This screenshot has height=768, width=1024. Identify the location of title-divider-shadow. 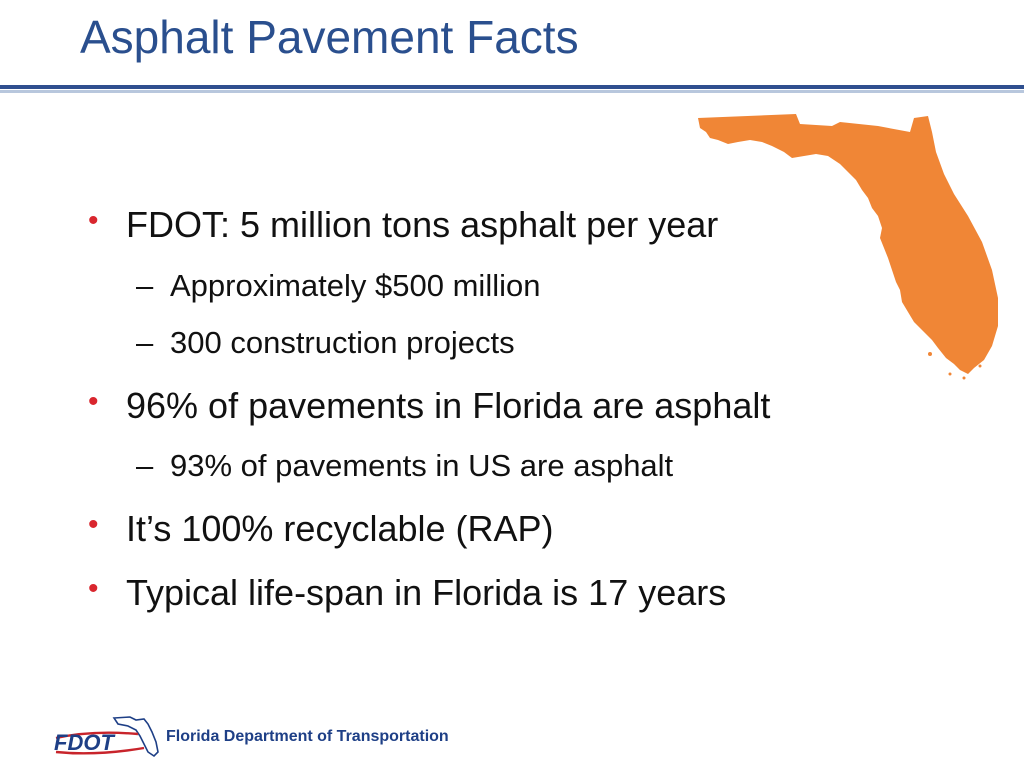
(512, 91).